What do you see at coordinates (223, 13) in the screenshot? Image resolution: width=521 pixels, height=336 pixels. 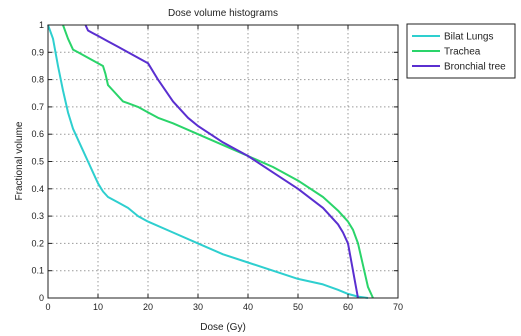 I see `chart-title: Dose volume histograms` at bounding box center [223, 13].